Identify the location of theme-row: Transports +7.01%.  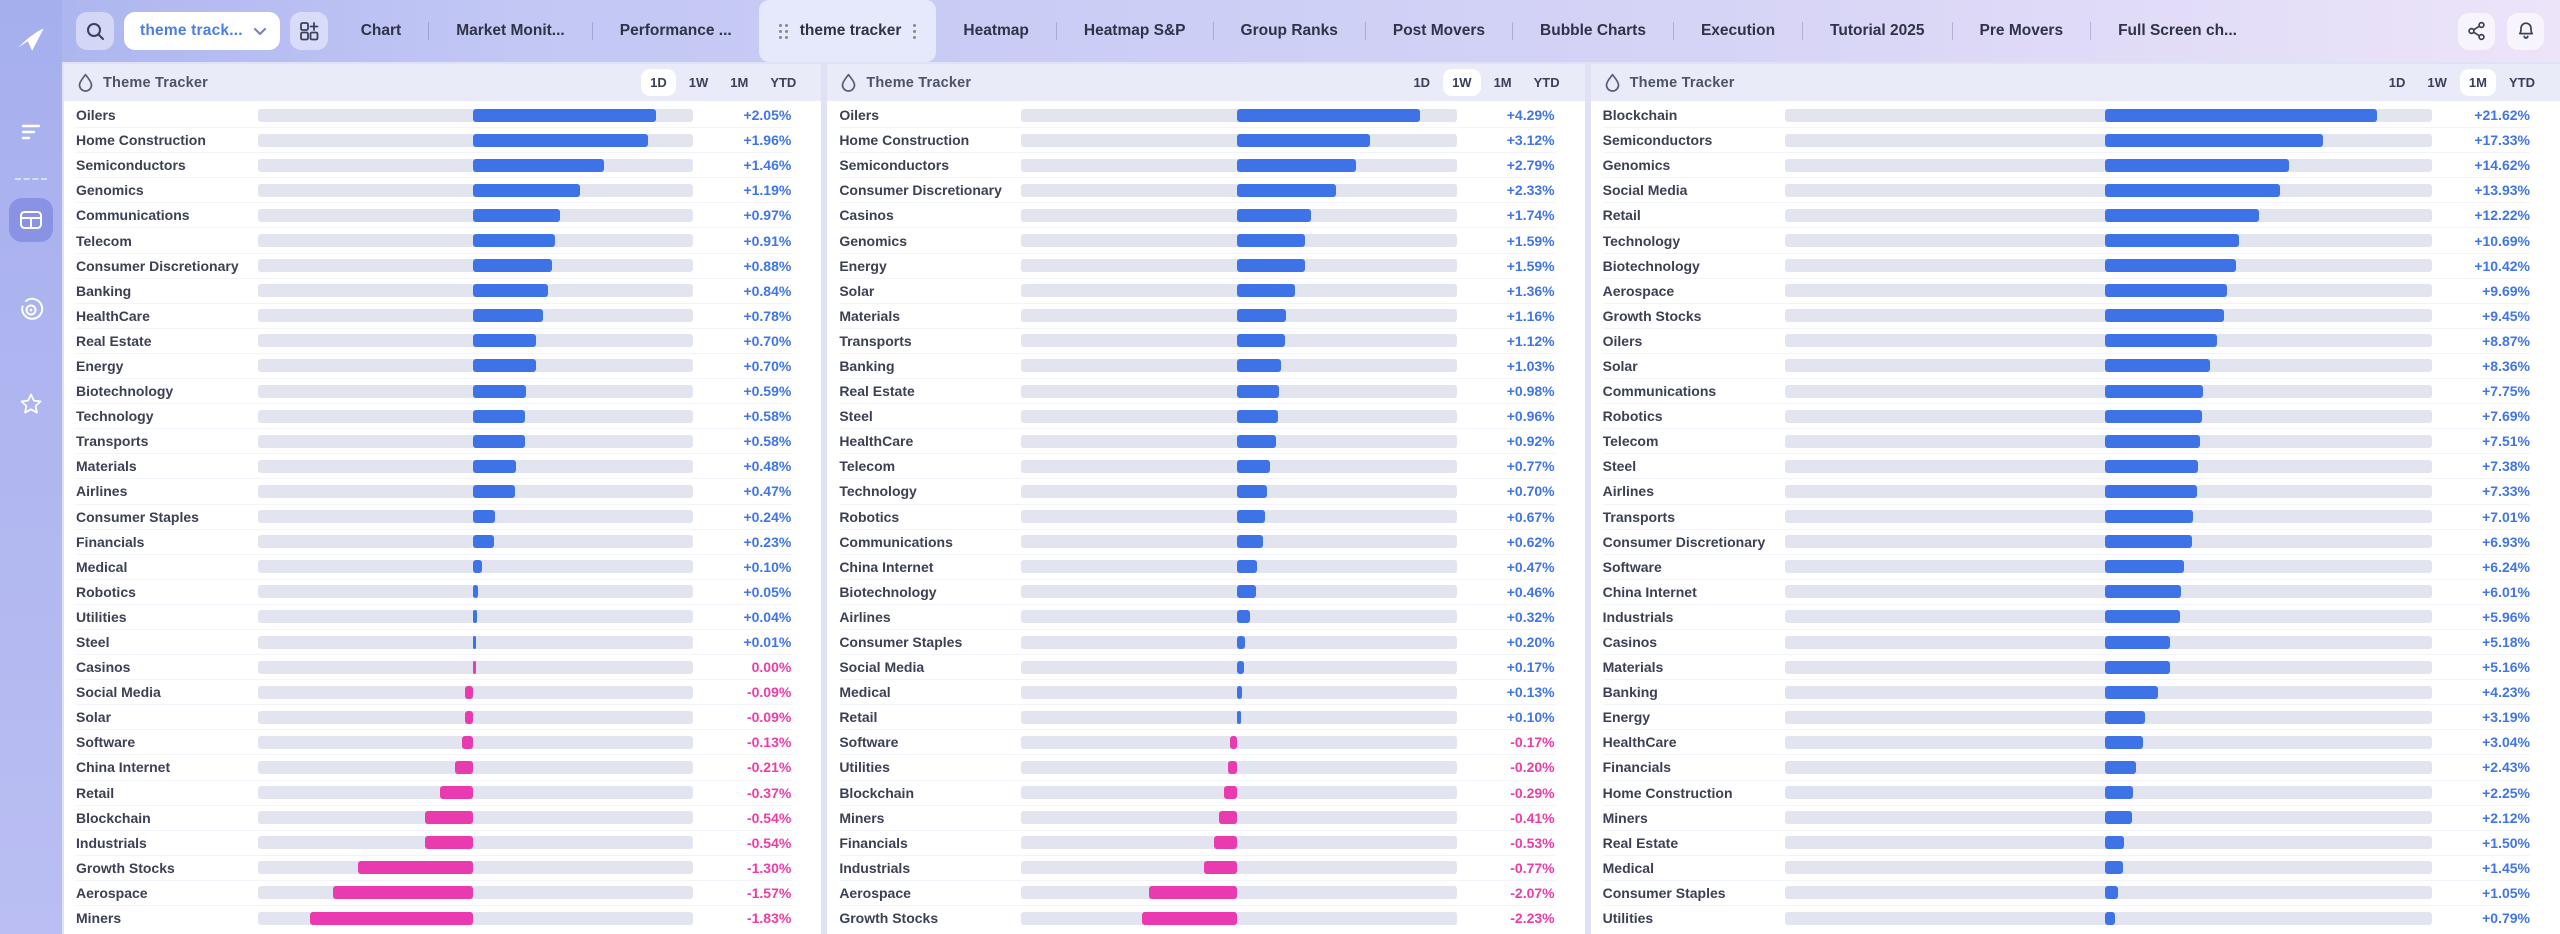
(2066, 517).